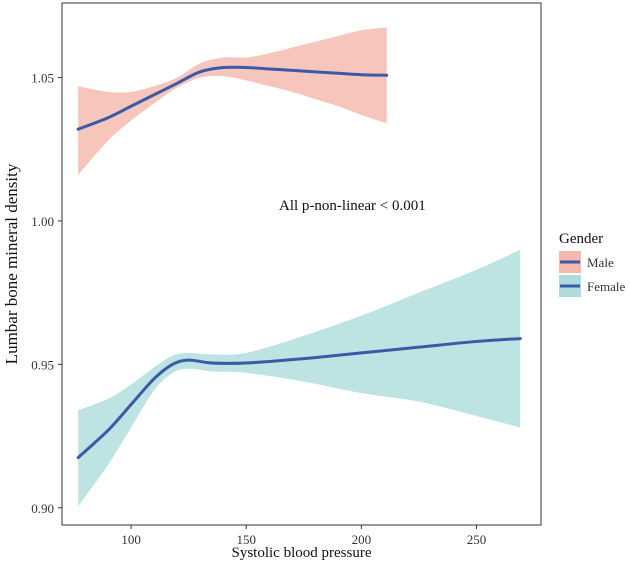 Image resolution: width=630 pixels, height=567 pixels. I want to click on x-tick-label: 250, so click(477, 539).